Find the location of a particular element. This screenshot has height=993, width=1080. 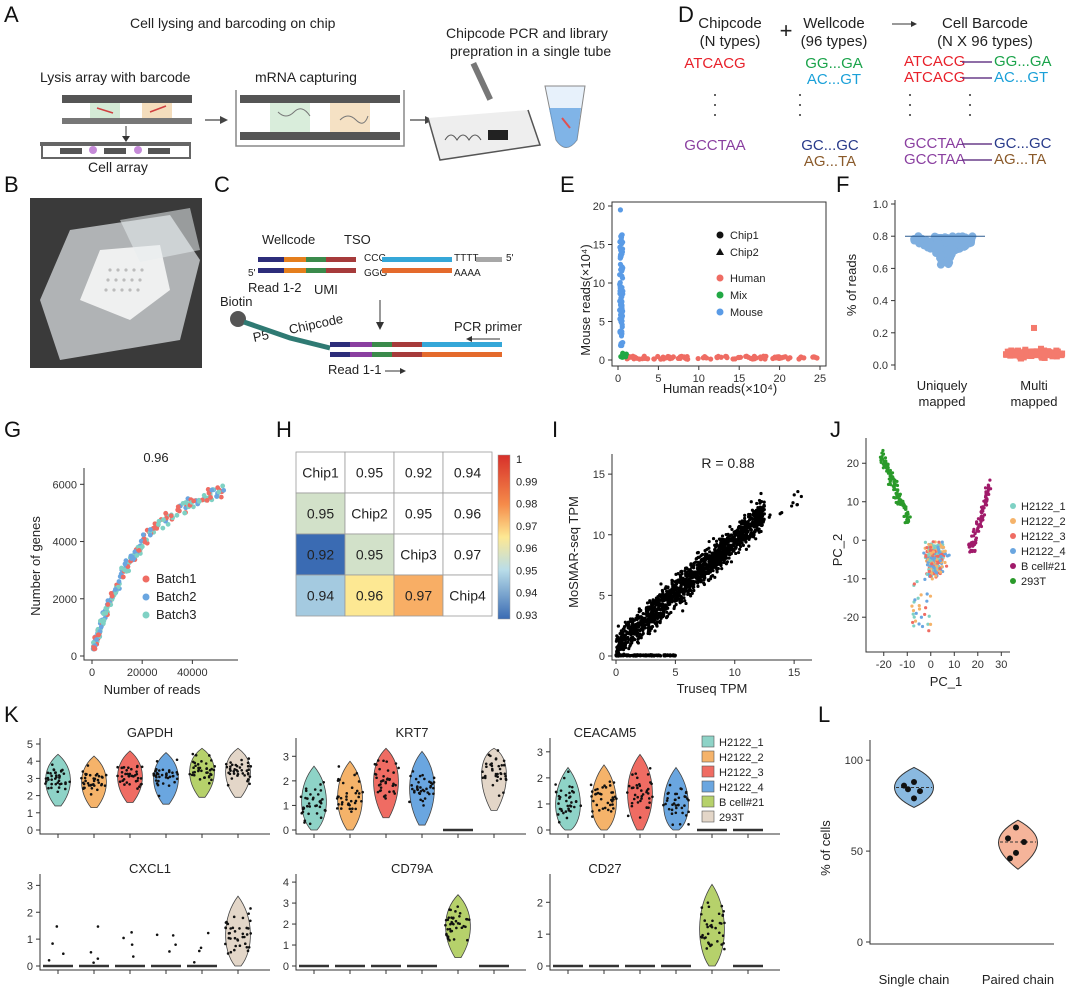

pc-point-h2122 is located at coordinates (938, 563).